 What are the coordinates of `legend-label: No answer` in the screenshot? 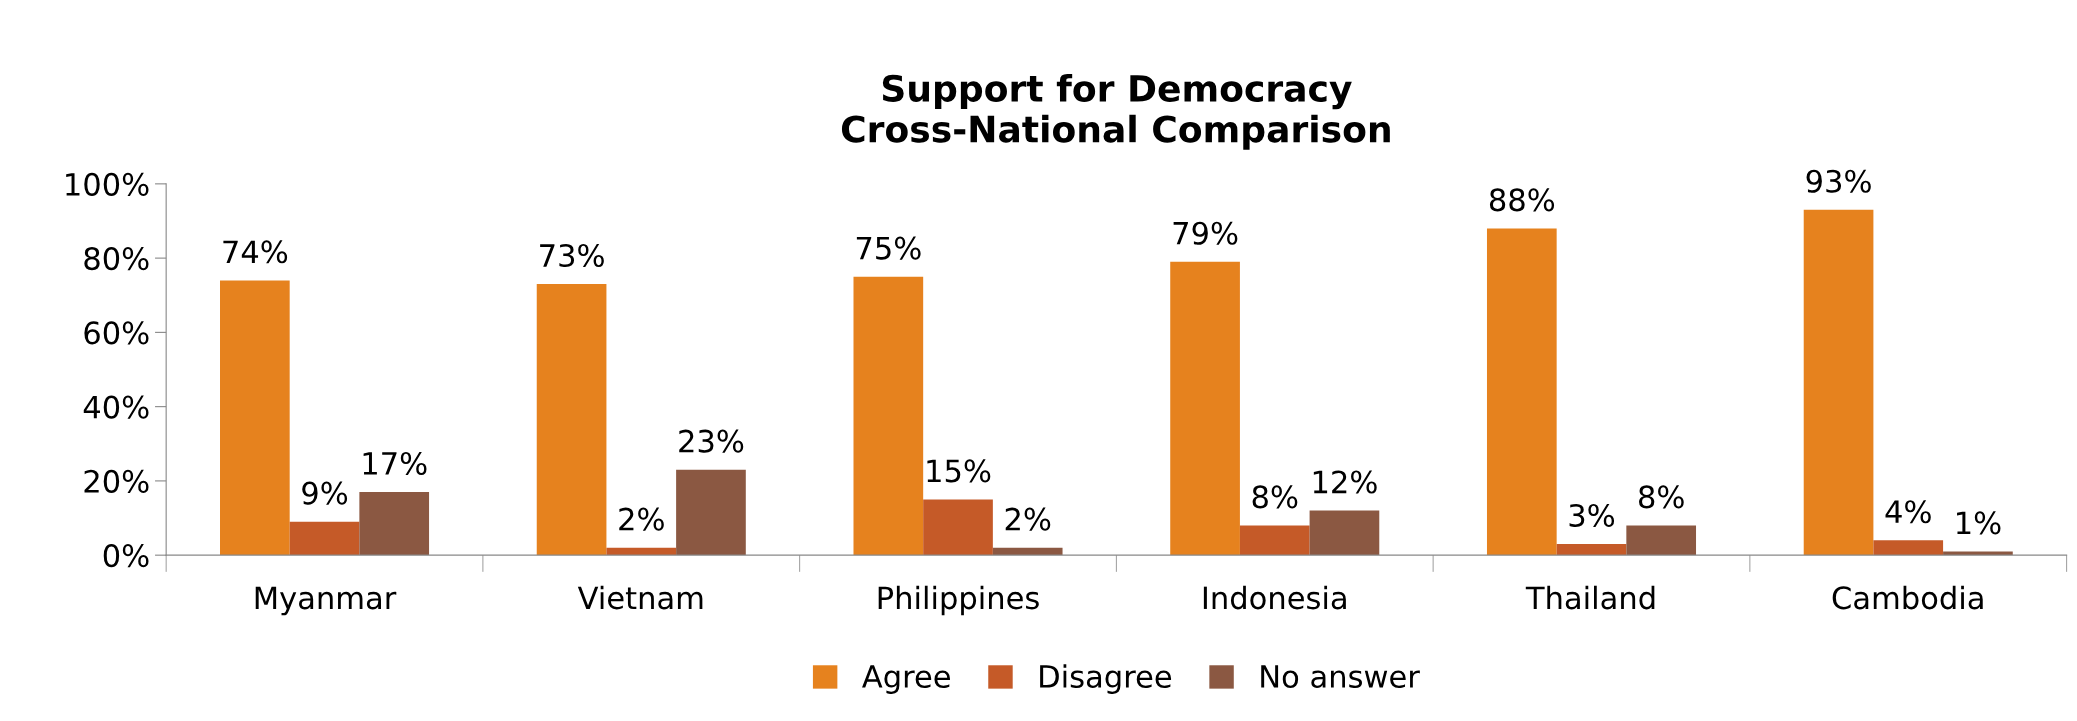 It's located at (1340, 677).